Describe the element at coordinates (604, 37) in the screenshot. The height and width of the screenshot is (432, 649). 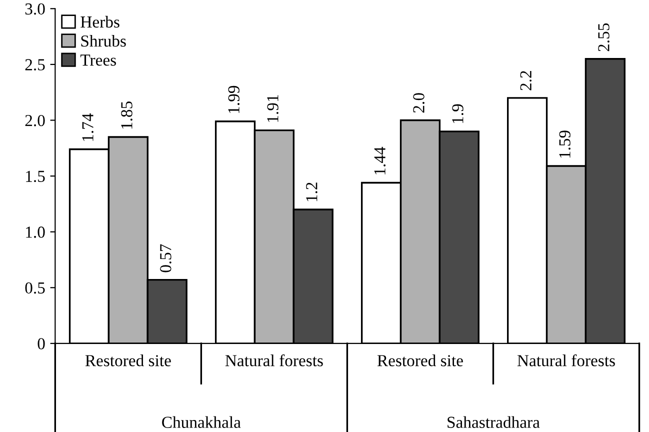
I see `data-label: 2.55` at that location.